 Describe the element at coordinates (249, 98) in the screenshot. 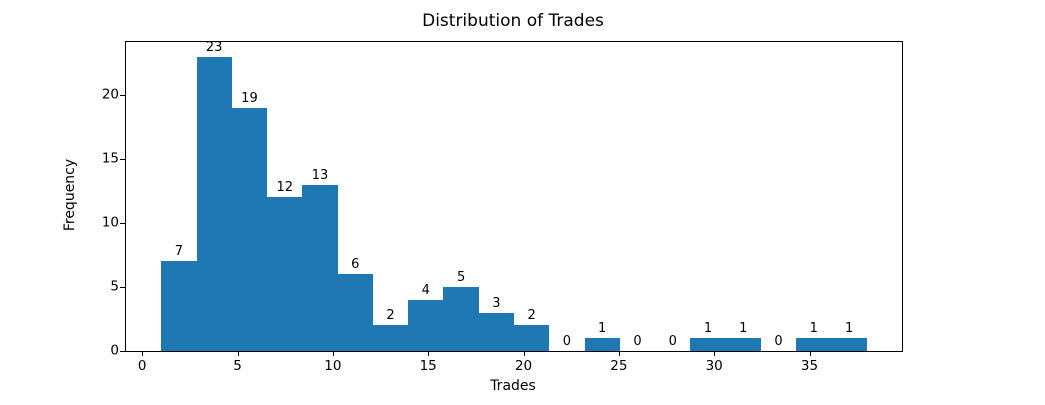

I see `bar-value-label: 19` at that location.